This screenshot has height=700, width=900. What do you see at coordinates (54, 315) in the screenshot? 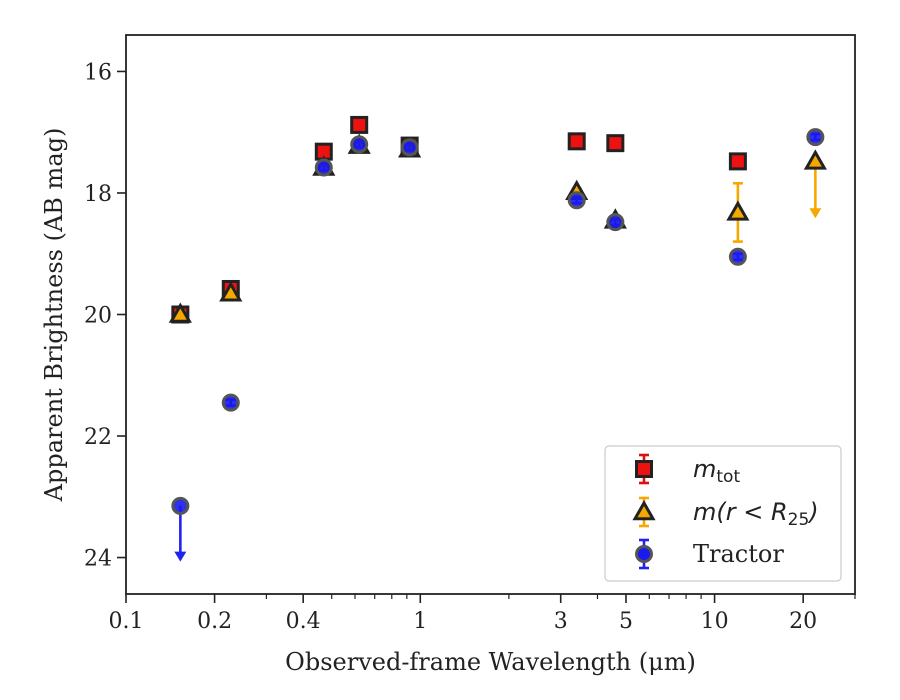
I see `y-axis-label: Apparent Brightness (AB mag)` at bounding box center [54, 315].